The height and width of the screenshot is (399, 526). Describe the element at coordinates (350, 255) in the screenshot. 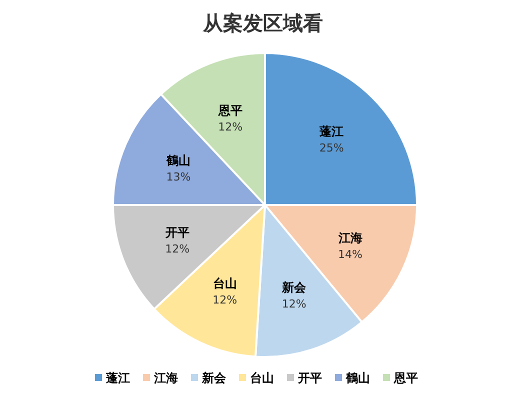

I see `data-label: 14%` at that location.